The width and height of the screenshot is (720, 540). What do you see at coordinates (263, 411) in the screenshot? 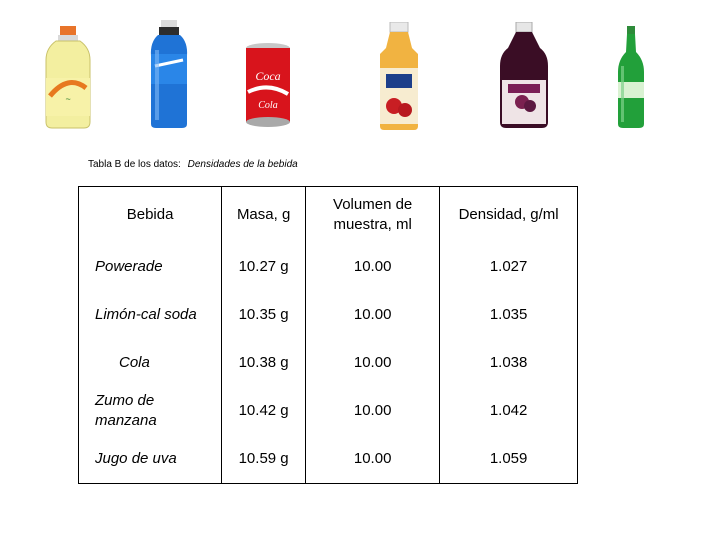
I see `mass-value: 10.42 g` at bounding box center [263, 411].